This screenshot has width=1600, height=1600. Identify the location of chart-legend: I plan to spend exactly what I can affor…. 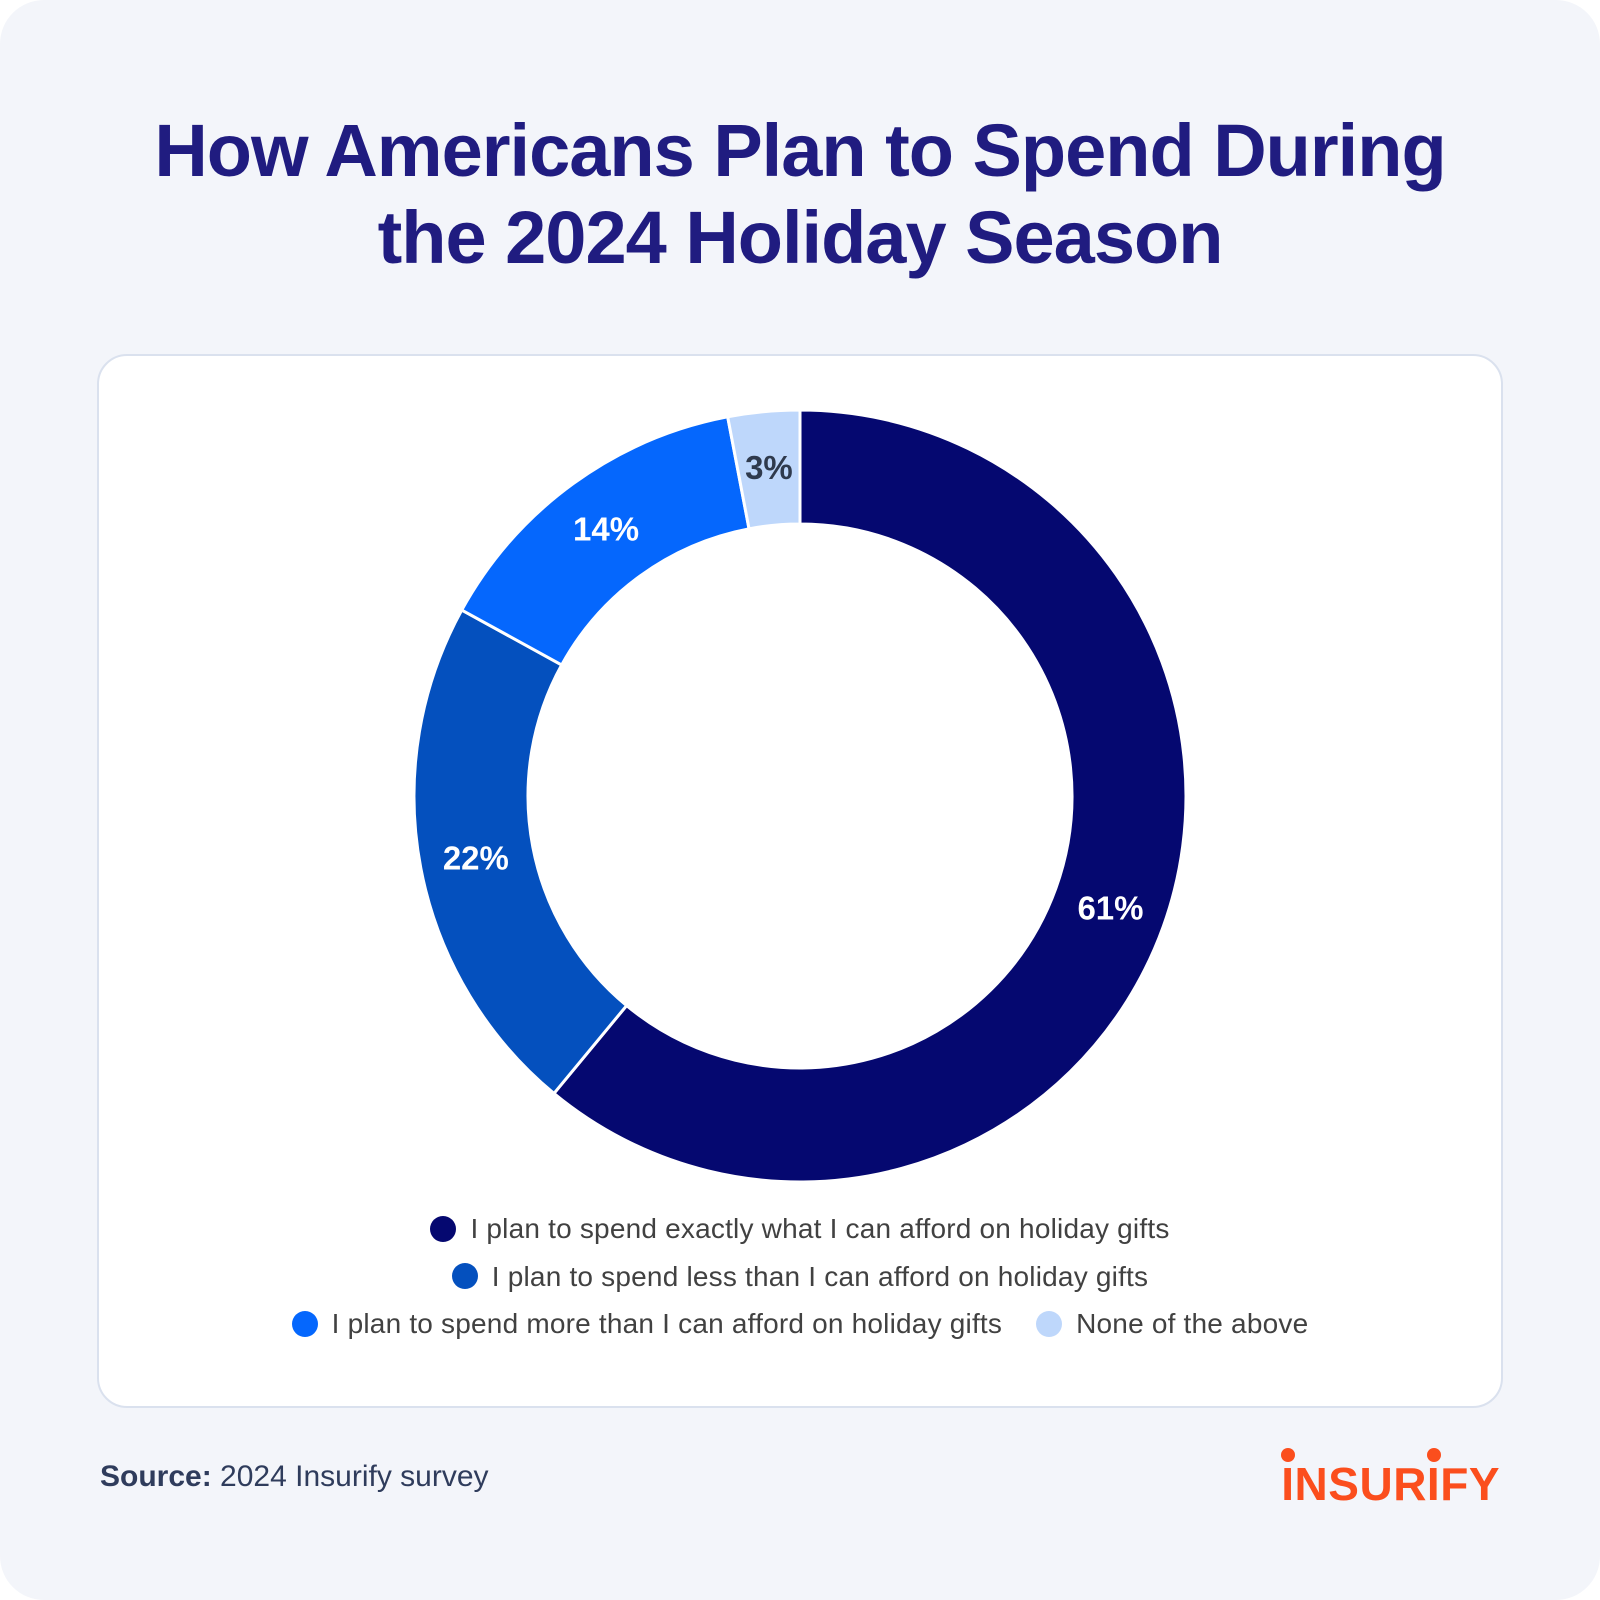
(800, 1276).